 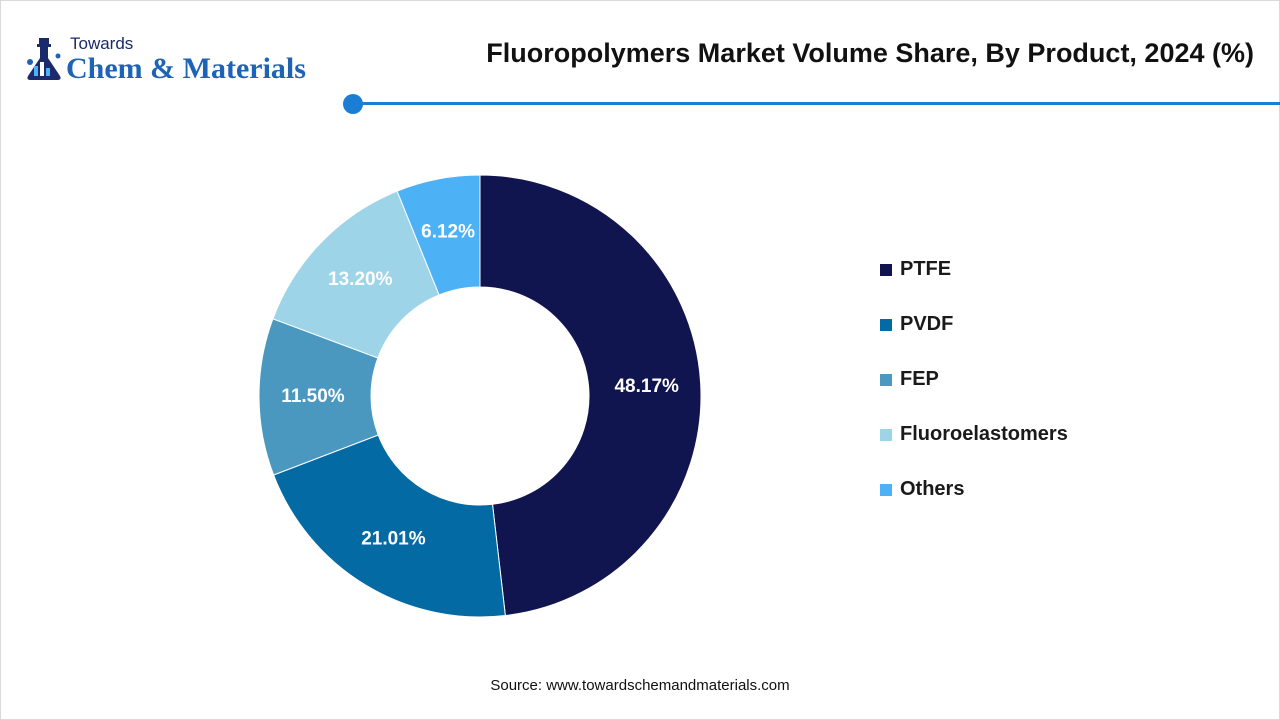 What do you see at coordinates (820, 103) in the screenshot?
I see `title-rule-line` at bounding box center [820, 103].